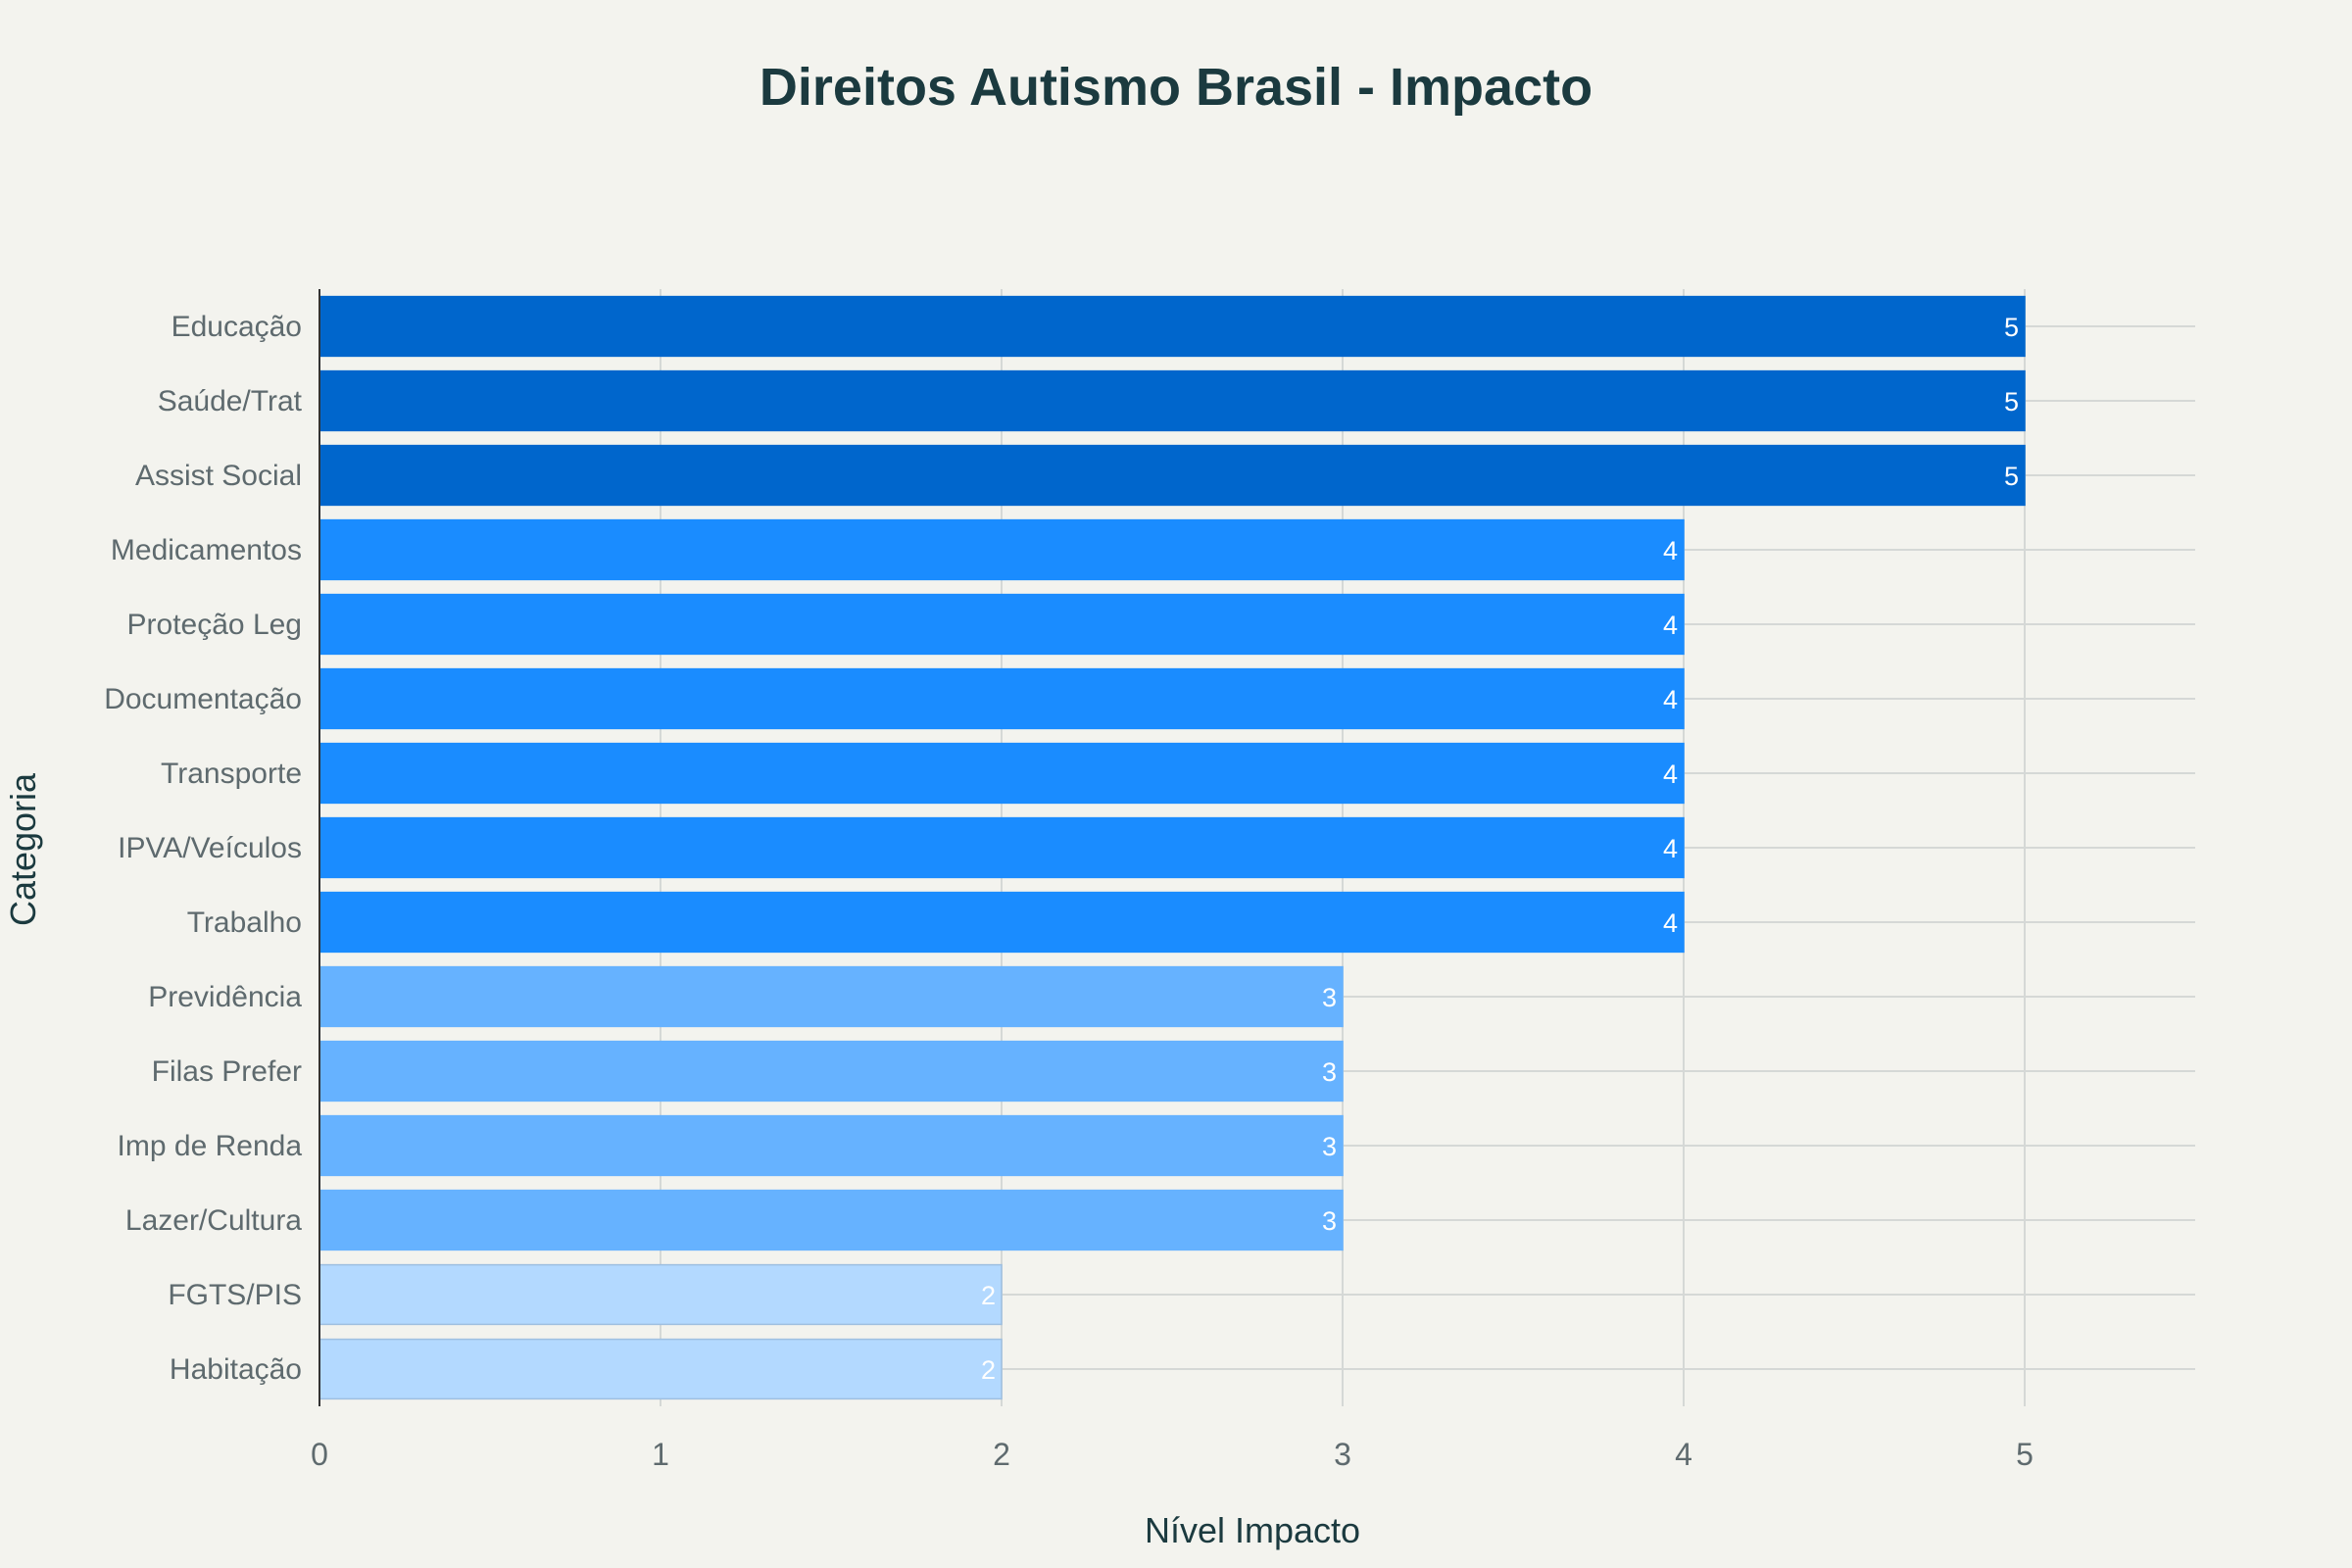  I want to click on x-tick-labels: 0 1 2 3 4 5, so click(1172, 1454).